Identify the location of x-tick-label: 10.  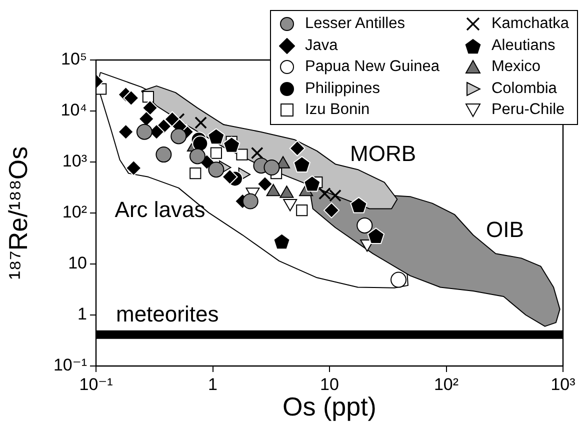
(329, 384).